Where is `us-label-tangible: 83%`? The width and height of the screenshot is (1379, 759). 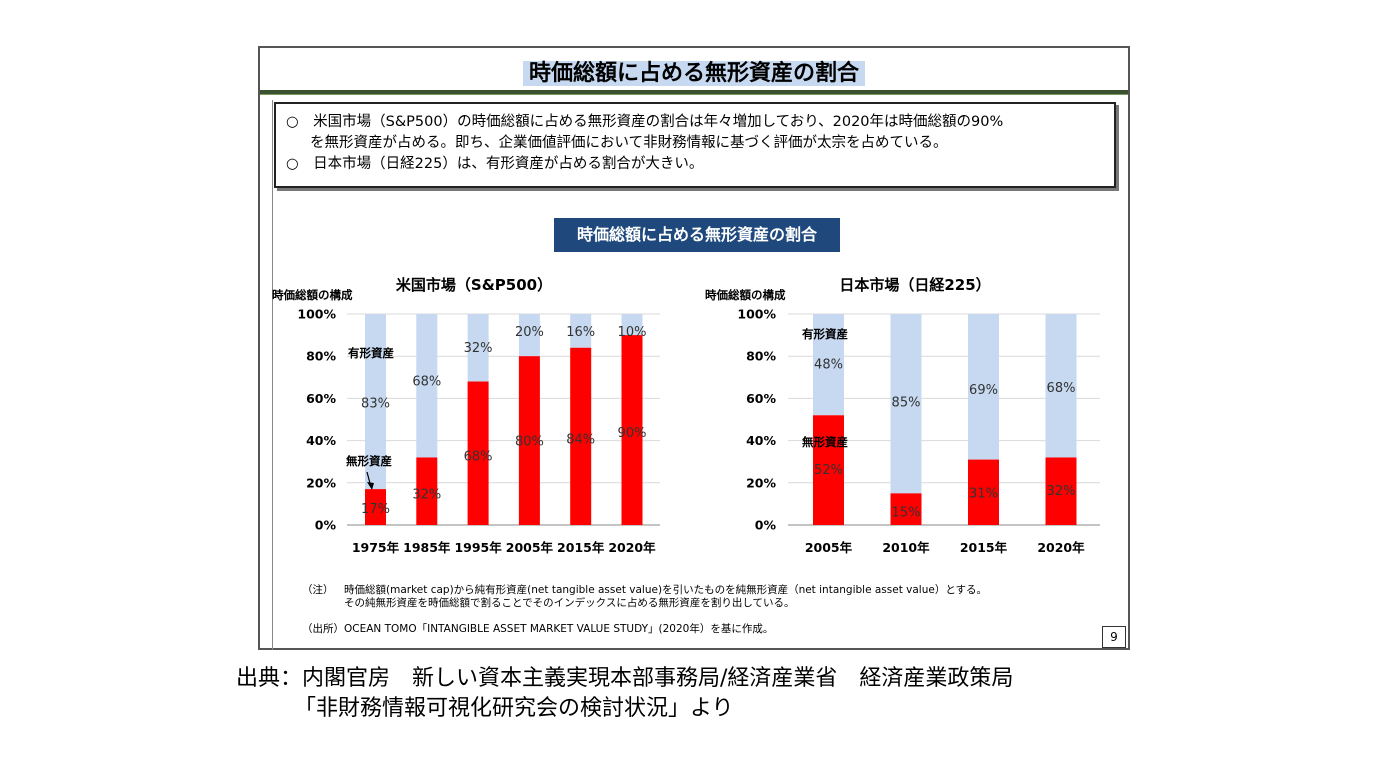 us-label-tangible: 83% is located at coordinates (375, 403).